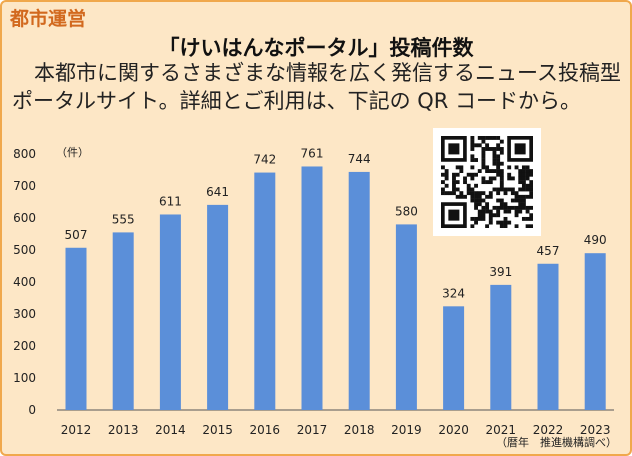 The width and height of the screenshot is (632, 456). Describe the element at coordinates (123, 430) in the screenshot. I see `x-tick-label-2013: 2013` at that location.